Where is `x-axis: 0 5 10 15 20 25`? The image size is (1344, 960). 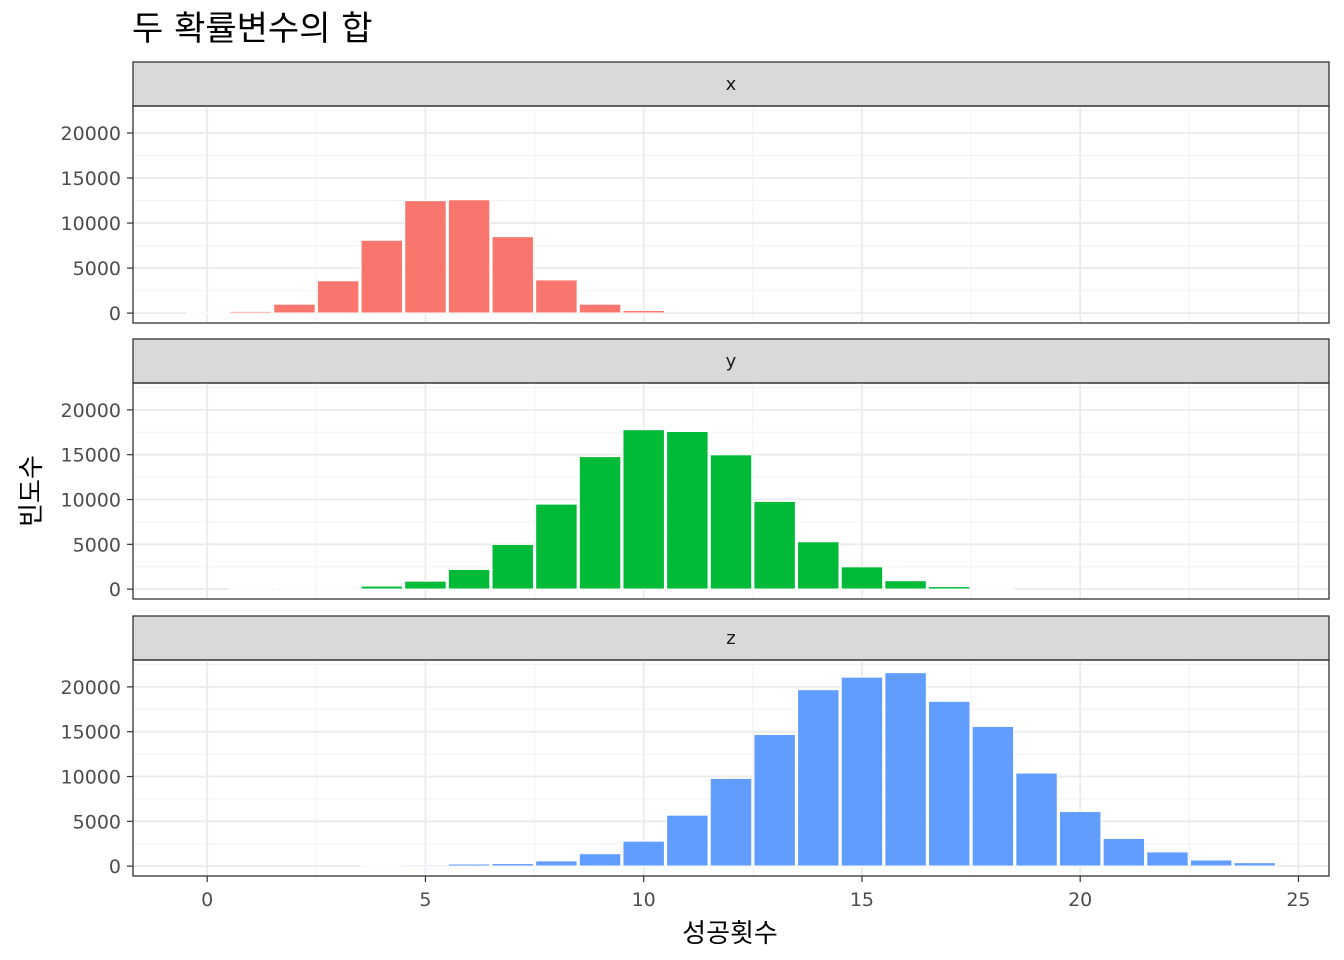 x-axis: 0 5 10 15 20 25 is located at coordinates (756, 893).